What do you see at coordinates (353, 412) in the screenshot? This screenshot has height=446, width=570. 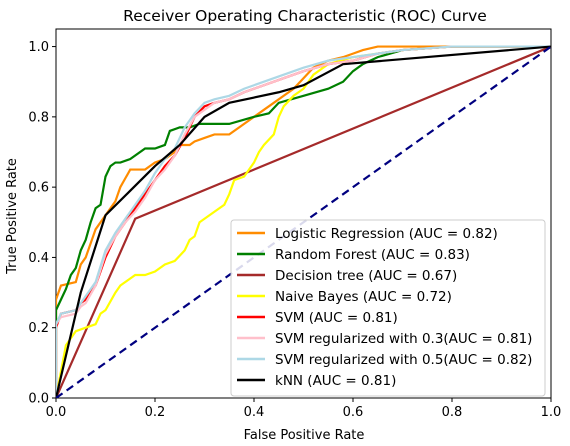 I see `x-tick-label: 0.6` at bounding box center [353, 412].